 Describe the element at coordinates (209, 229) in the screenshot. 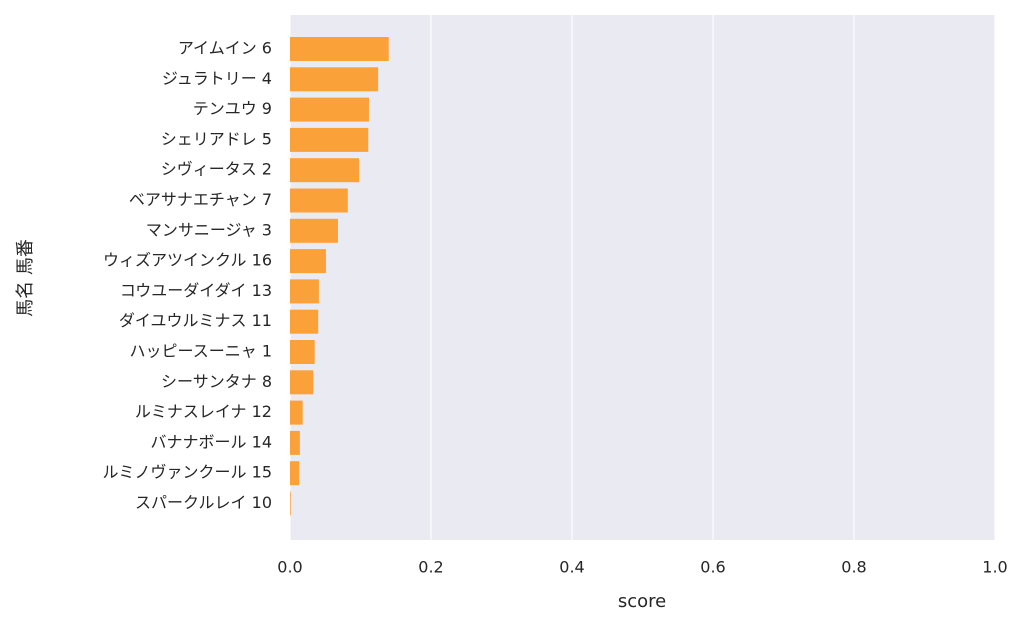

I see `y-tick-label: マンサニージャ 3` at that location.